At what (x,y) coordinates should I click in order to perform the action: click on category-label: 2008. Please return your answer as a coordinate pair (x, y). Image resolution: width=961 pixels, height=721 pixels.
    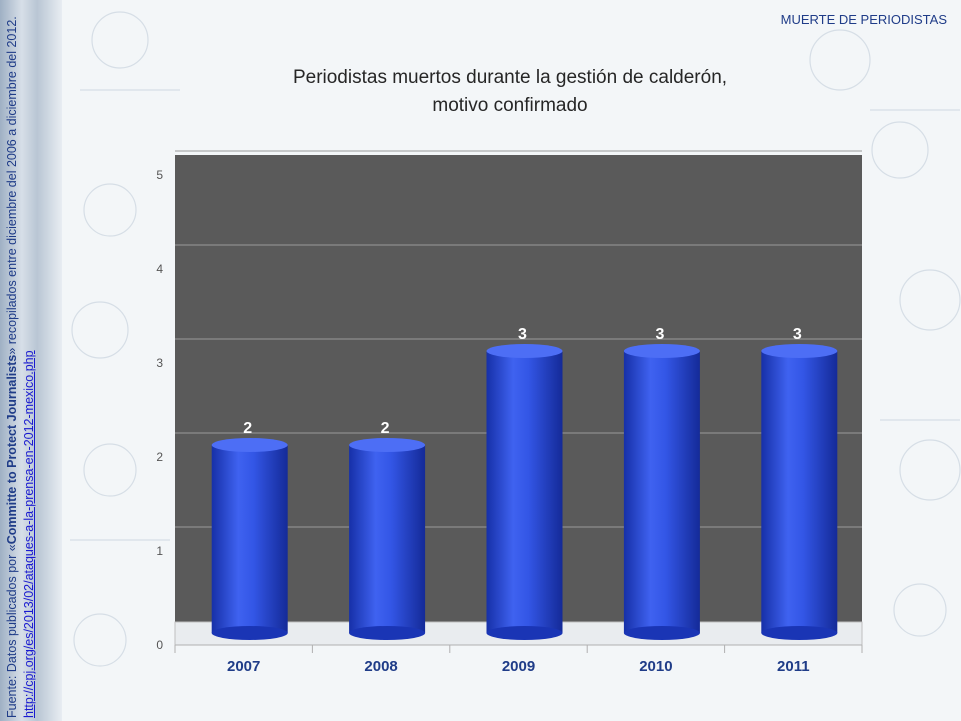
    Looking at the image, I should click on (380, 666).